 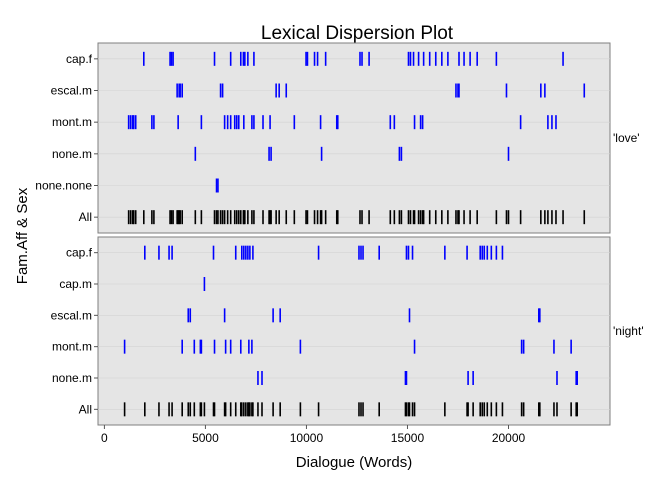 I want to click on row-label: cap.m, so click(x=75, y=284).